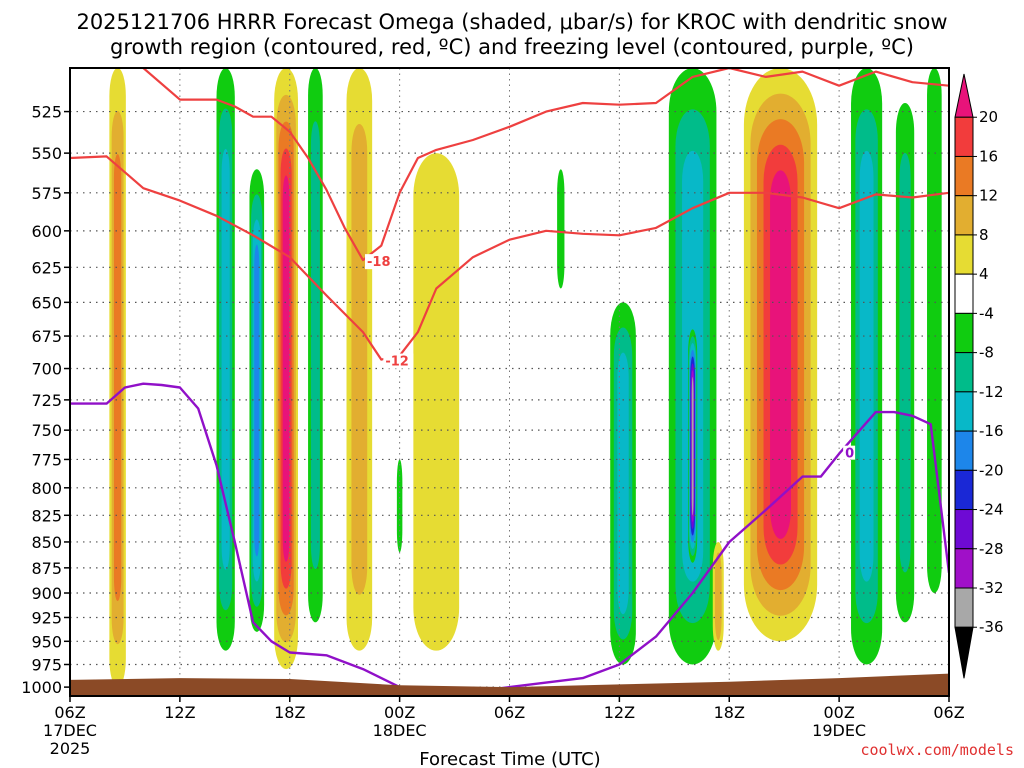  Describe the element at coordinates (984, 235) in the screenshot. I see `colorbar-label: 8` at that location.